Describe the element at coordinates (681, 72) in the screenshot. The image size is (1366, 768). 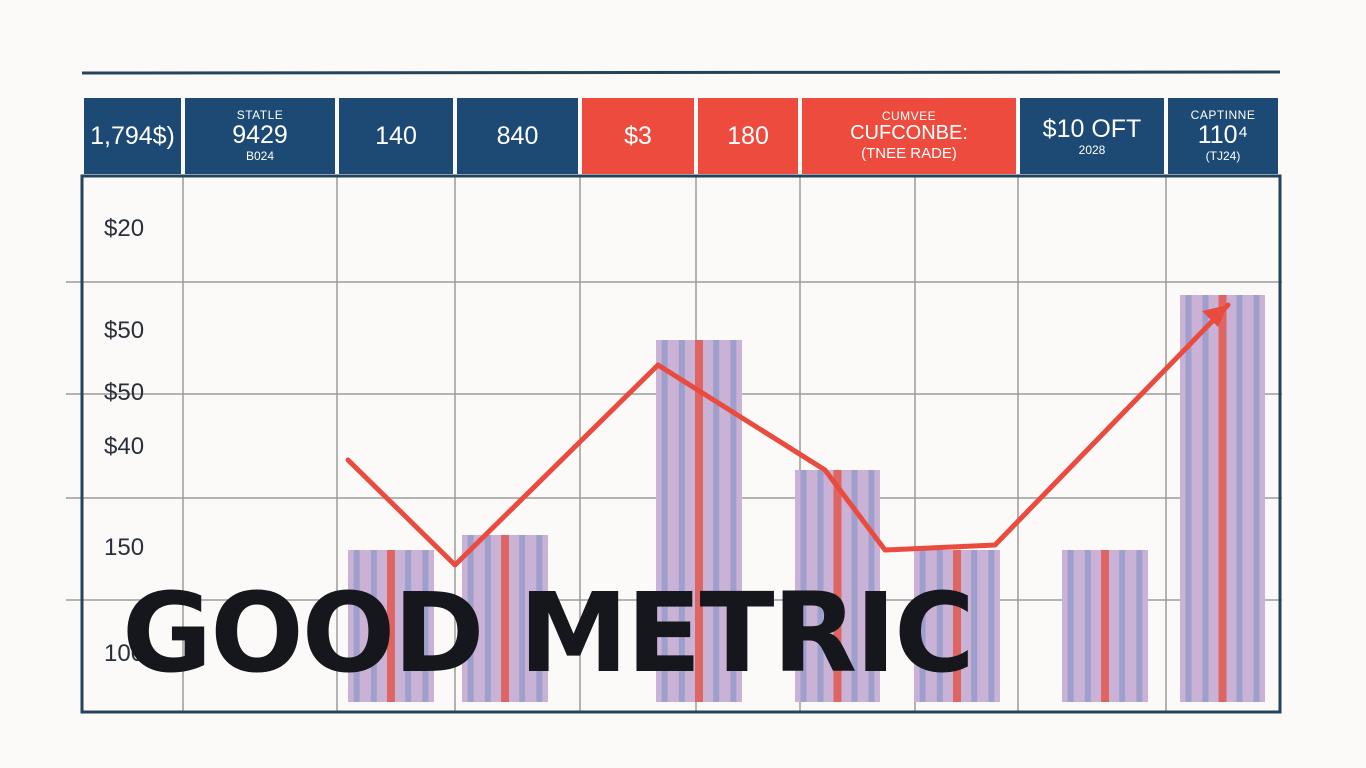
I see `frame-top-rule` at that location.